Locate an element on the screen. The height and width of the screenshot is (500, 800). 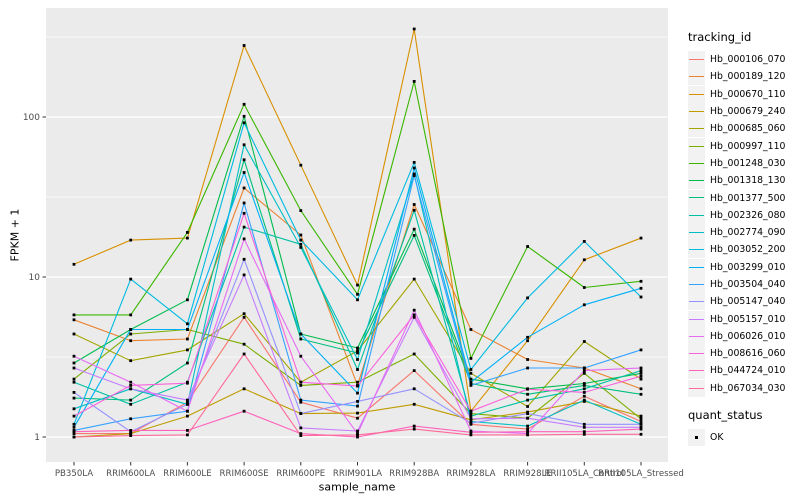
legend-item: Hb_006026_010 is located at coordinates (744, 336).